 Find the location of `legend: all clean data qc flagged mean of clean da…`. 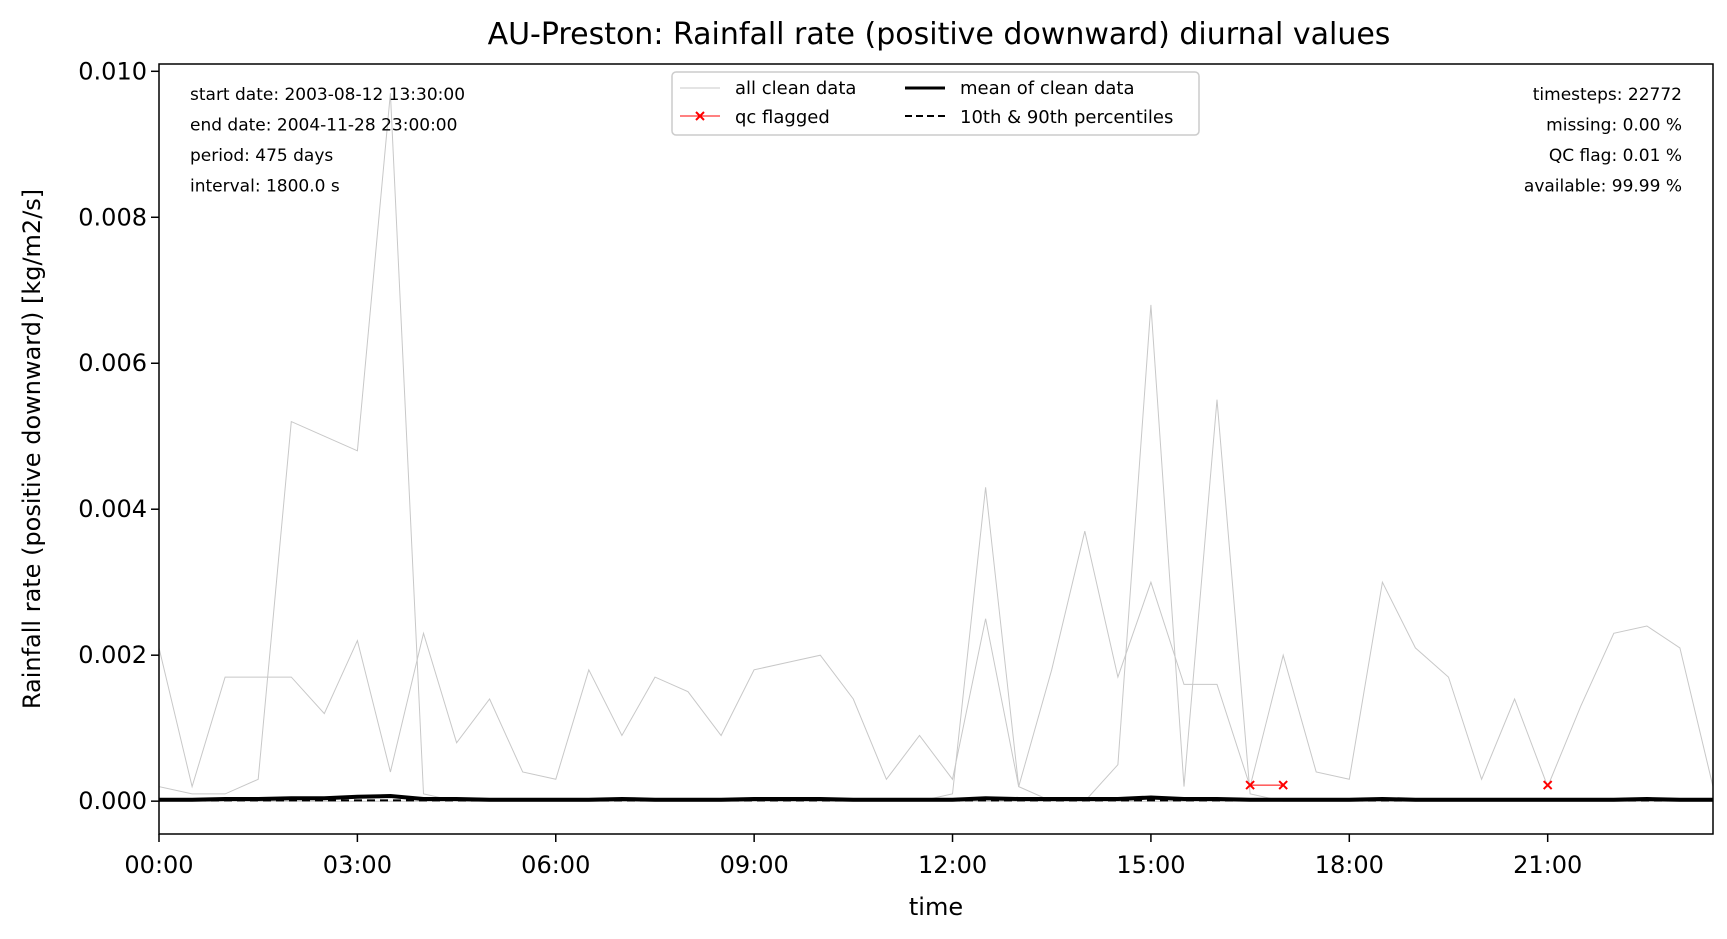

legend: all clean data qc flagged mean of clean da… is located at coordinates (935, 103).